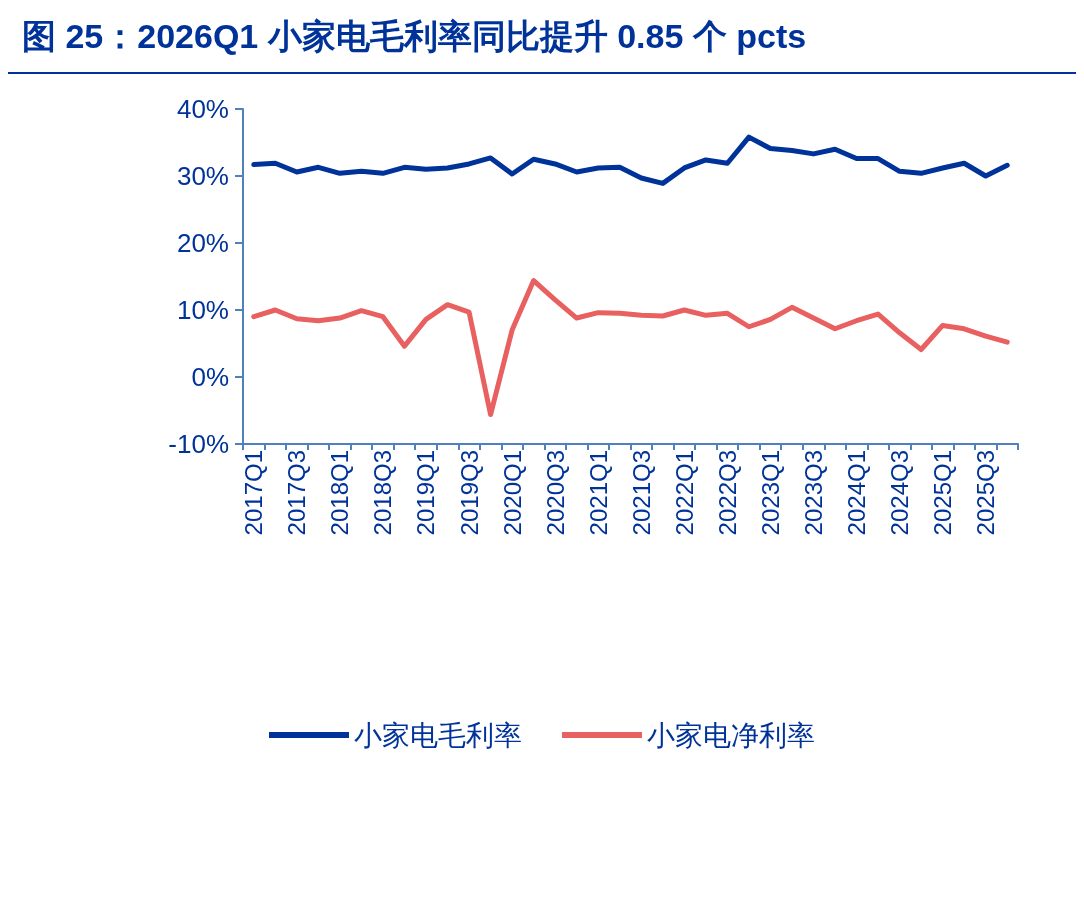 The height and width of the screenshot is (897, 1084). What do you see at coordinates (986, 493) in the screenshot?
I see `x-tick-label: 2025Q3` at bounding box center [986, 493].